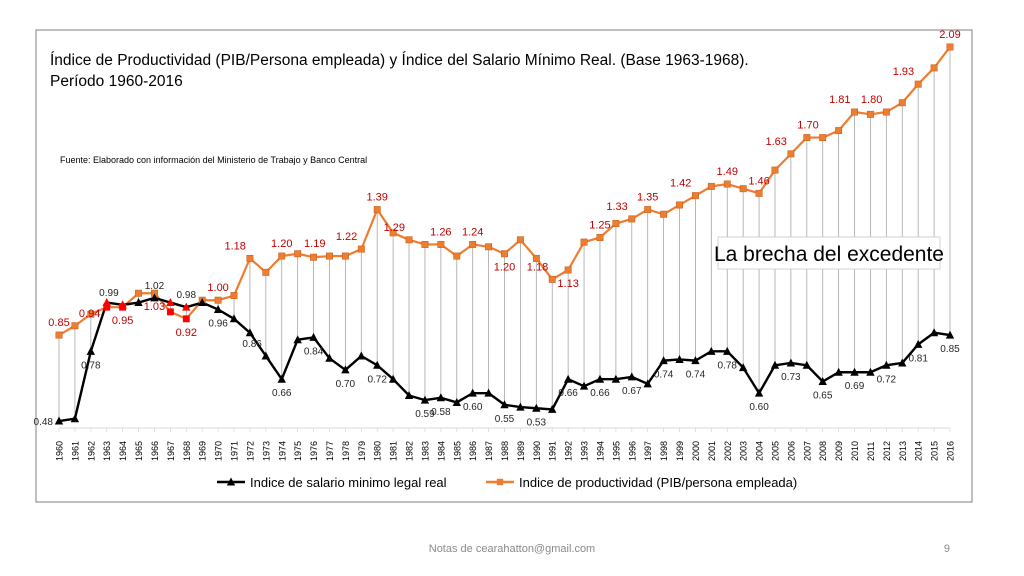 The height and width of the screenshot is (576, 1024). What do you see at coordinates (919, 451) in the screenshot?
I see `x-tick-label: 2014` at bounding box center [919, 451].